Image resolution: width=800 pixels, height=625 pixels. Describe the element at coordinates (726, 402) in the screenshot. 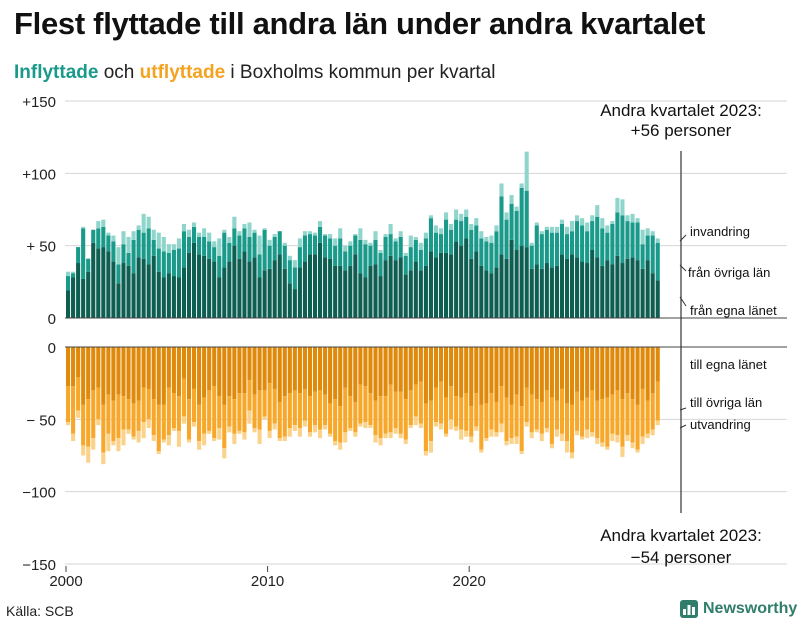

I see `series-label-till-ovriga-lan: till övriga län` at that location.